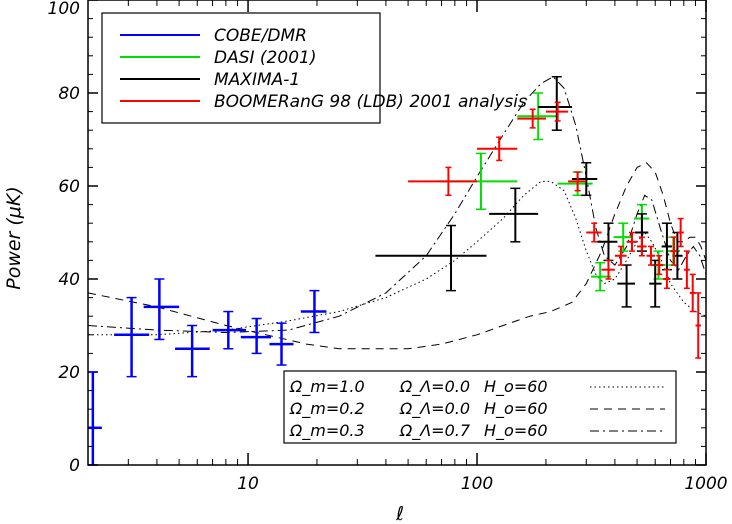 The height and width of the screenshot is (524, 732). I want to click on x-tick-label: 1000, so click(705, 484).